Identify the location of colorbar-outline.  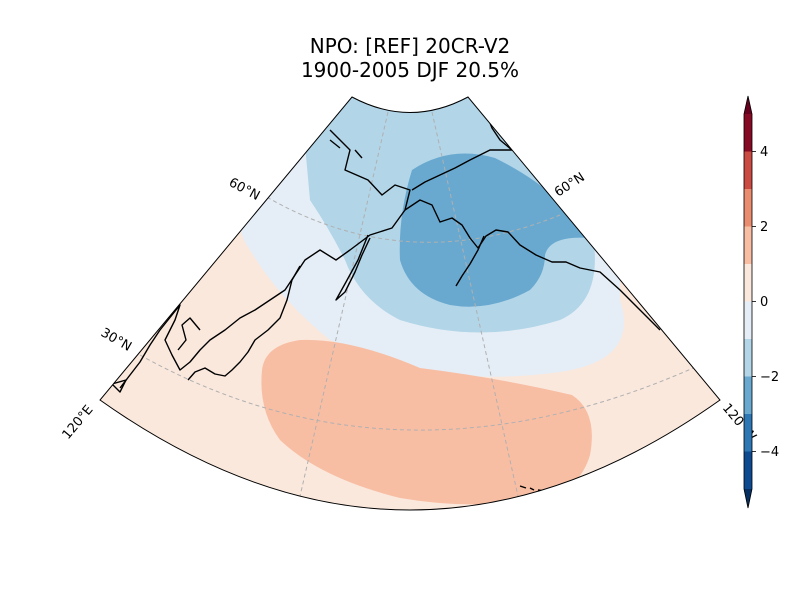
(748, 302).